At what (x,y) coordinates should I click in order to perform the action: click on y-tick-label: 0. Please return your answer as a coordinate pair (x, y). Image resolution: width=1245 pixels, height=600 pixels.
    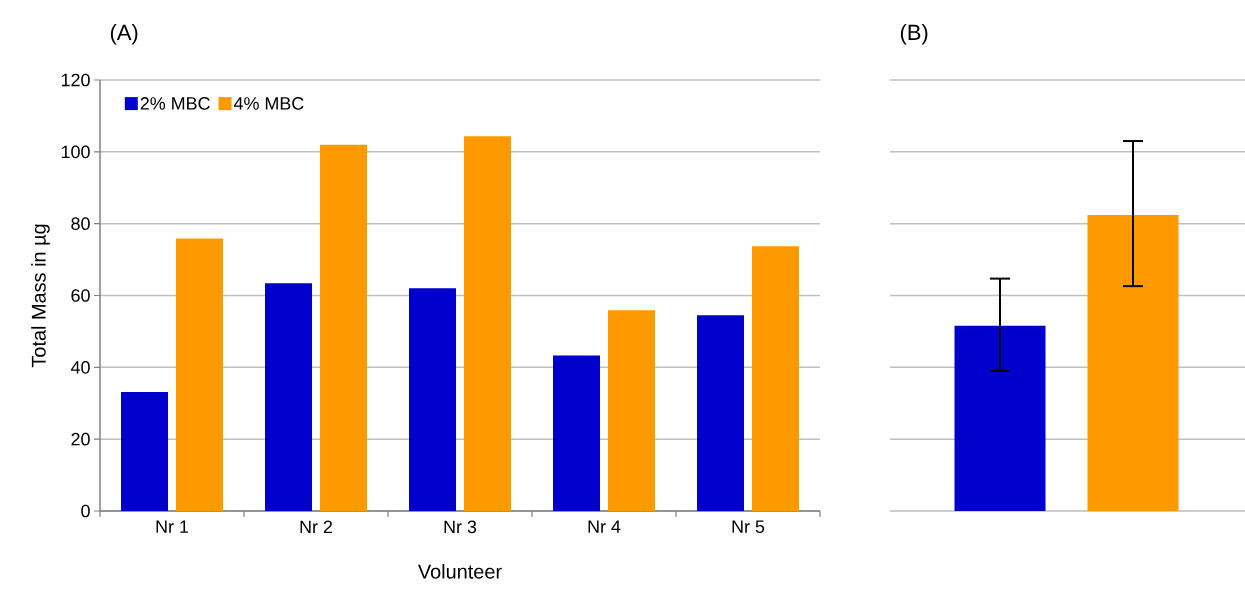
    Looking at the image, I should click on (85, 511).